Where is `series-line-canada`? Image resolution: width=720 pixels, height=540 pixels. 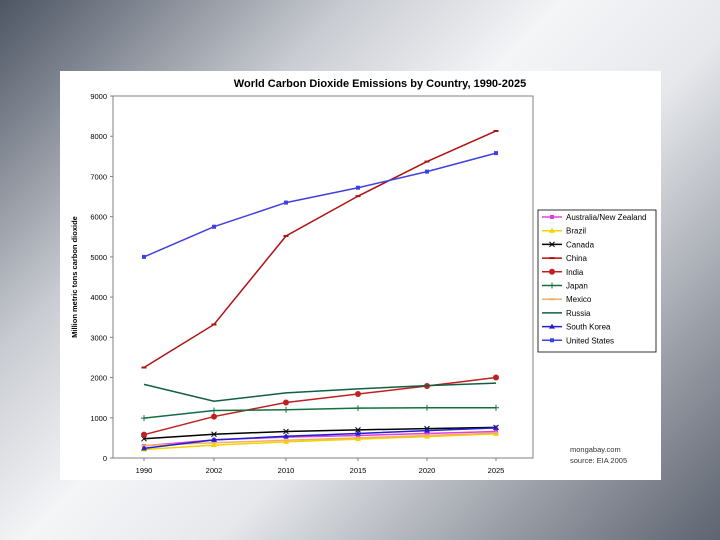
series-line-canada is located at coordinates (320, 433).